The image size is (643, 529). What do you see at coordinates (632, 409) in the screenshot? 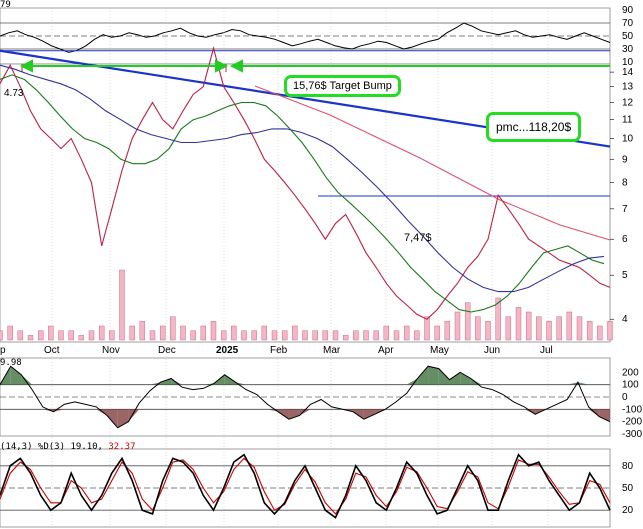
I see `cci-tick-label: -100` at bounding box center [632, 409].